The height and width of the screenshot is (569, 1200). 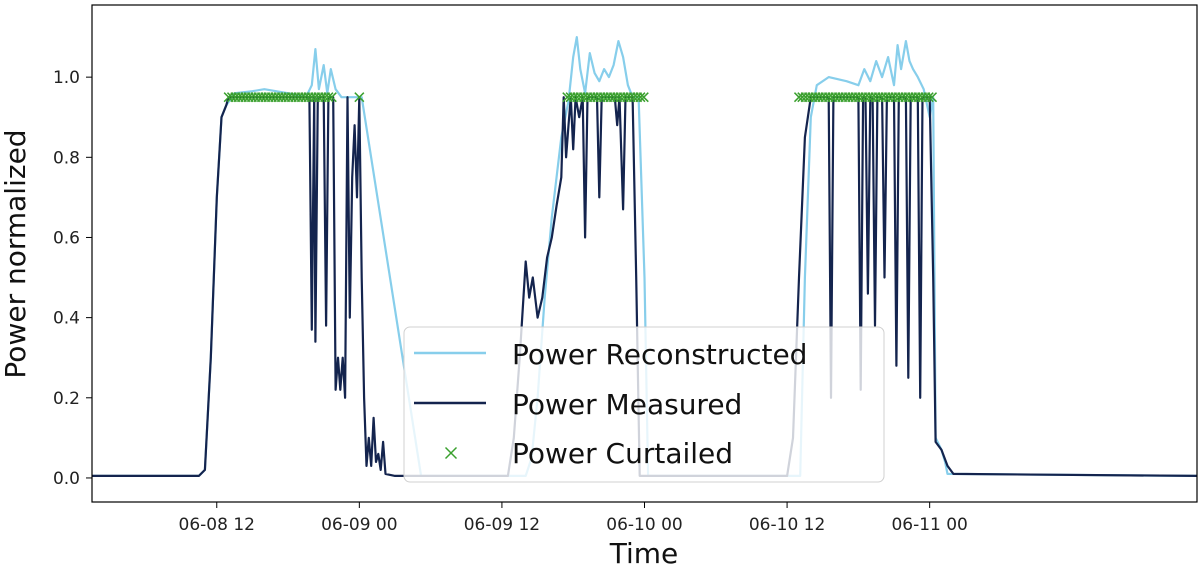 What do you see at coordinates (66, 319) in the screenshot?
I see `y-tick-label: 0.4` at bounding box center [66, 319].